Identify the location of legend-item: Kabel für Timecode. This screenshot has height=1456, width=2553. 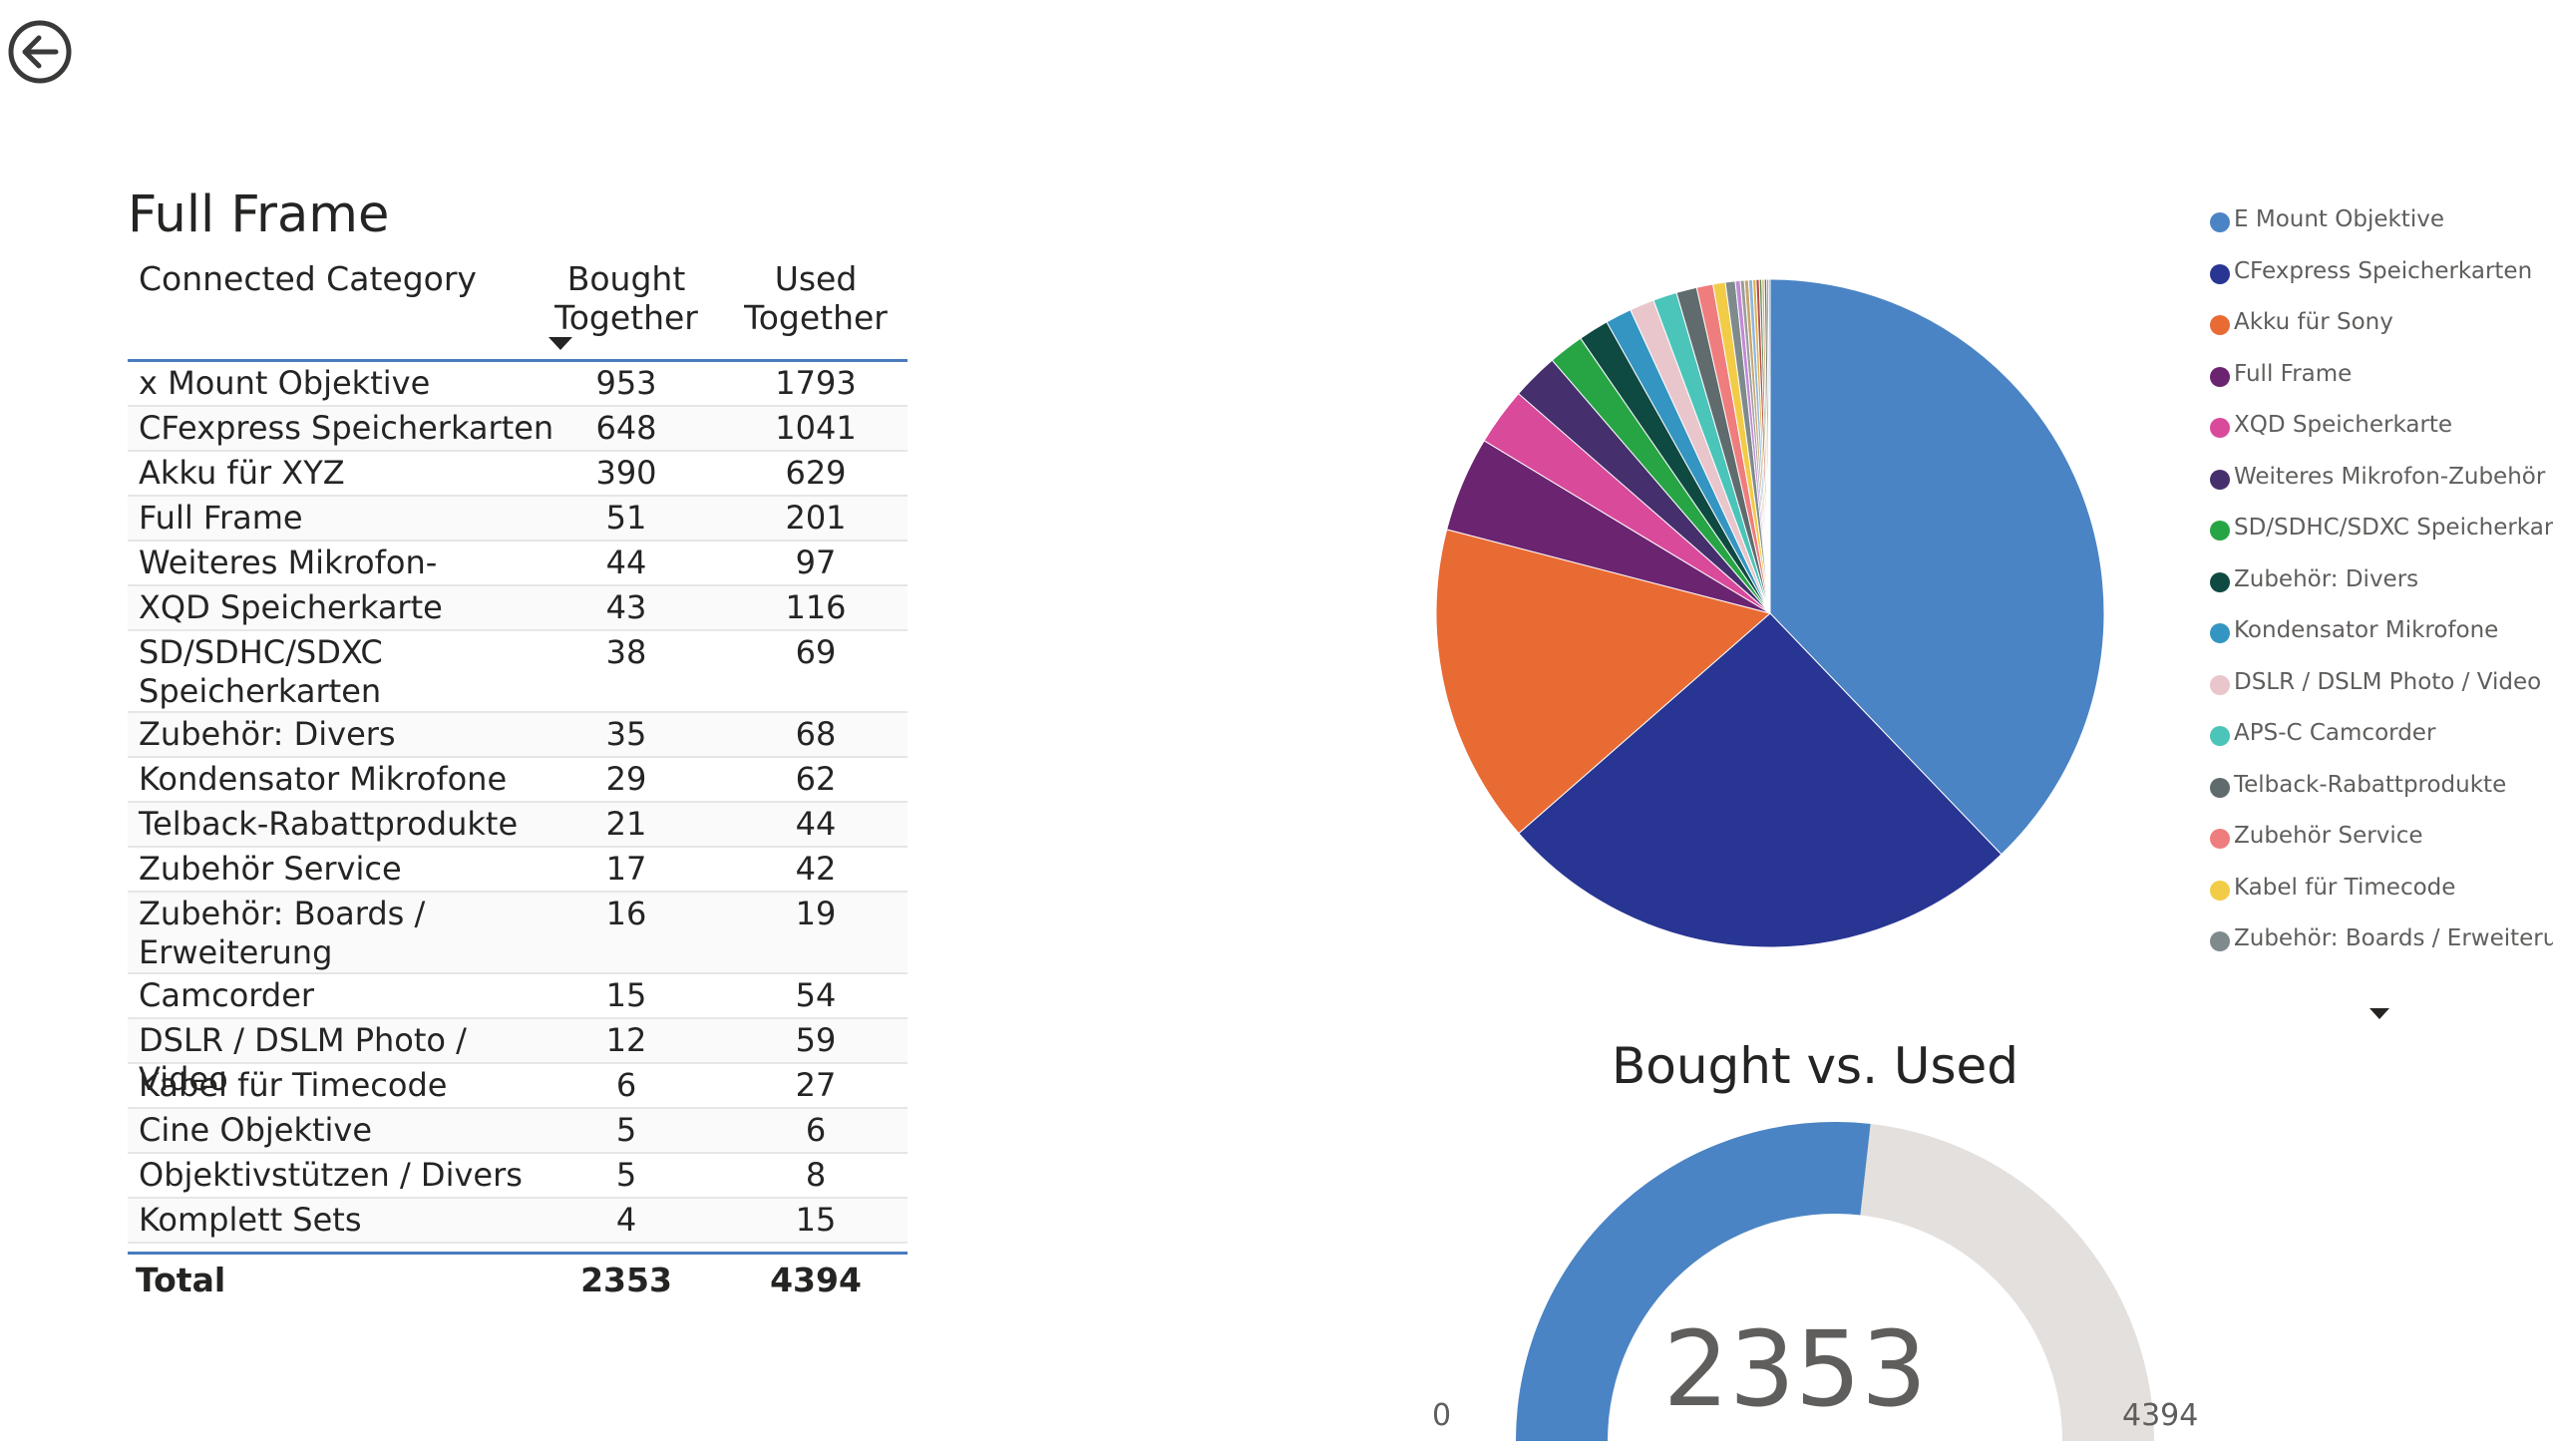
(2379, 889).